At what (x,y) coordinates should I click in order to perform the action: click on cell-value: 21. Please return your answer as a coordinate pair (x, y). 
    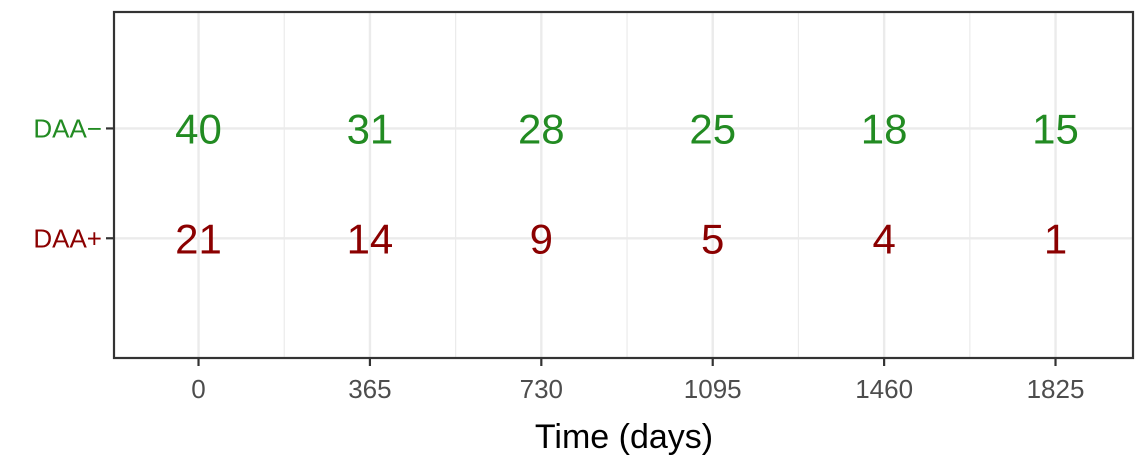
    Looking at the image, I should click on (198, 238).